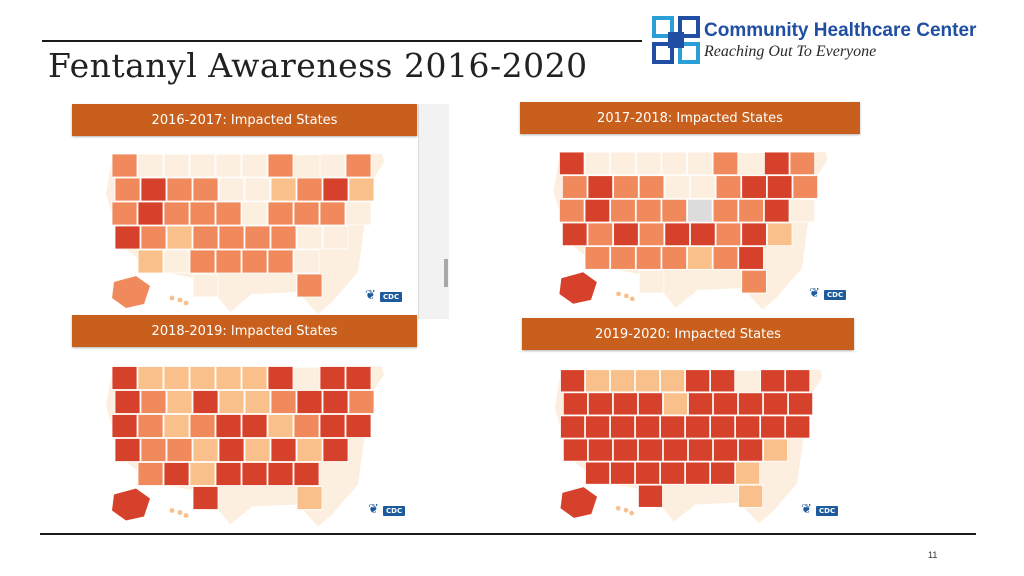 The image size is (1024, 576). Describe the element at coordinates (690, 118) in the screenshot. I see `panel-header: 2017-2018: Impacted States` at that location.